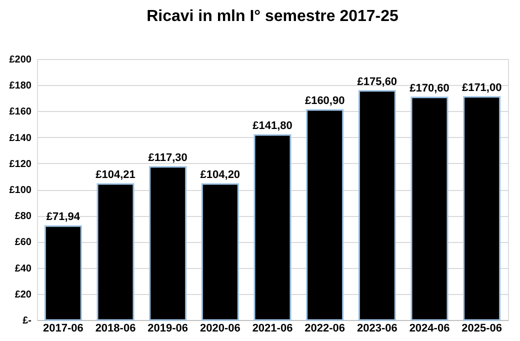 This screenshot has width=520, height=341. What do you see at coordinates (272, 16) in the screenshot?
I see `chart-title: Ricavi in mln I° semestre 2017-25` at bounding box center [272, 16].